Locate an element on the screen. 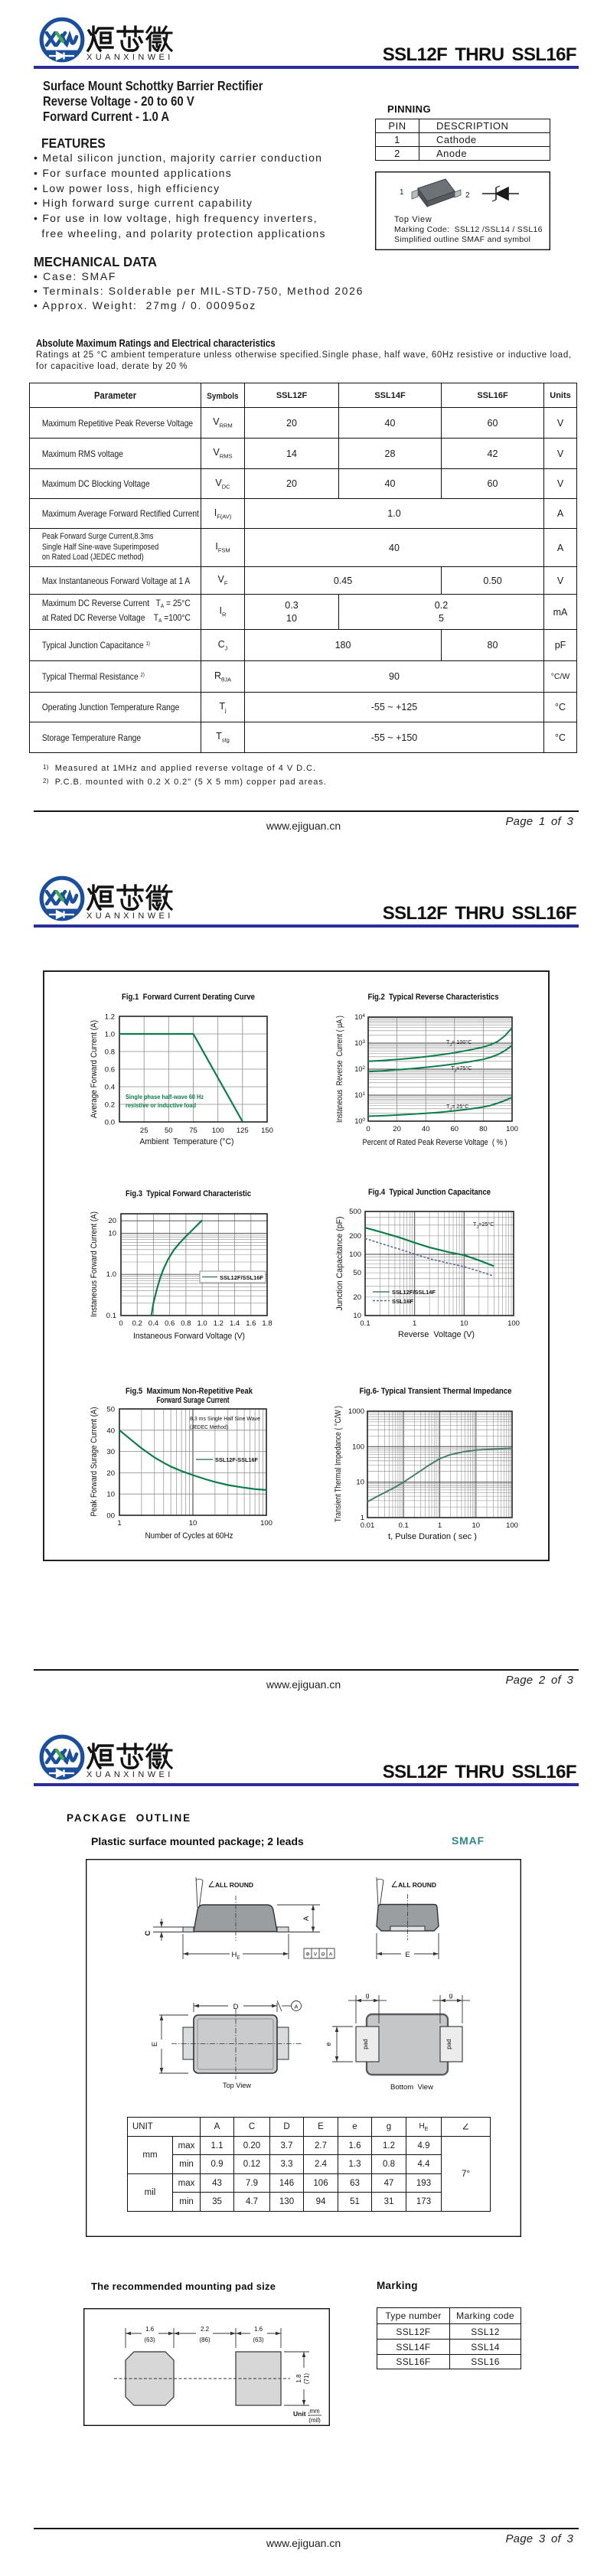  svg-text: 0.2 is located at coordinates (137, 1323).